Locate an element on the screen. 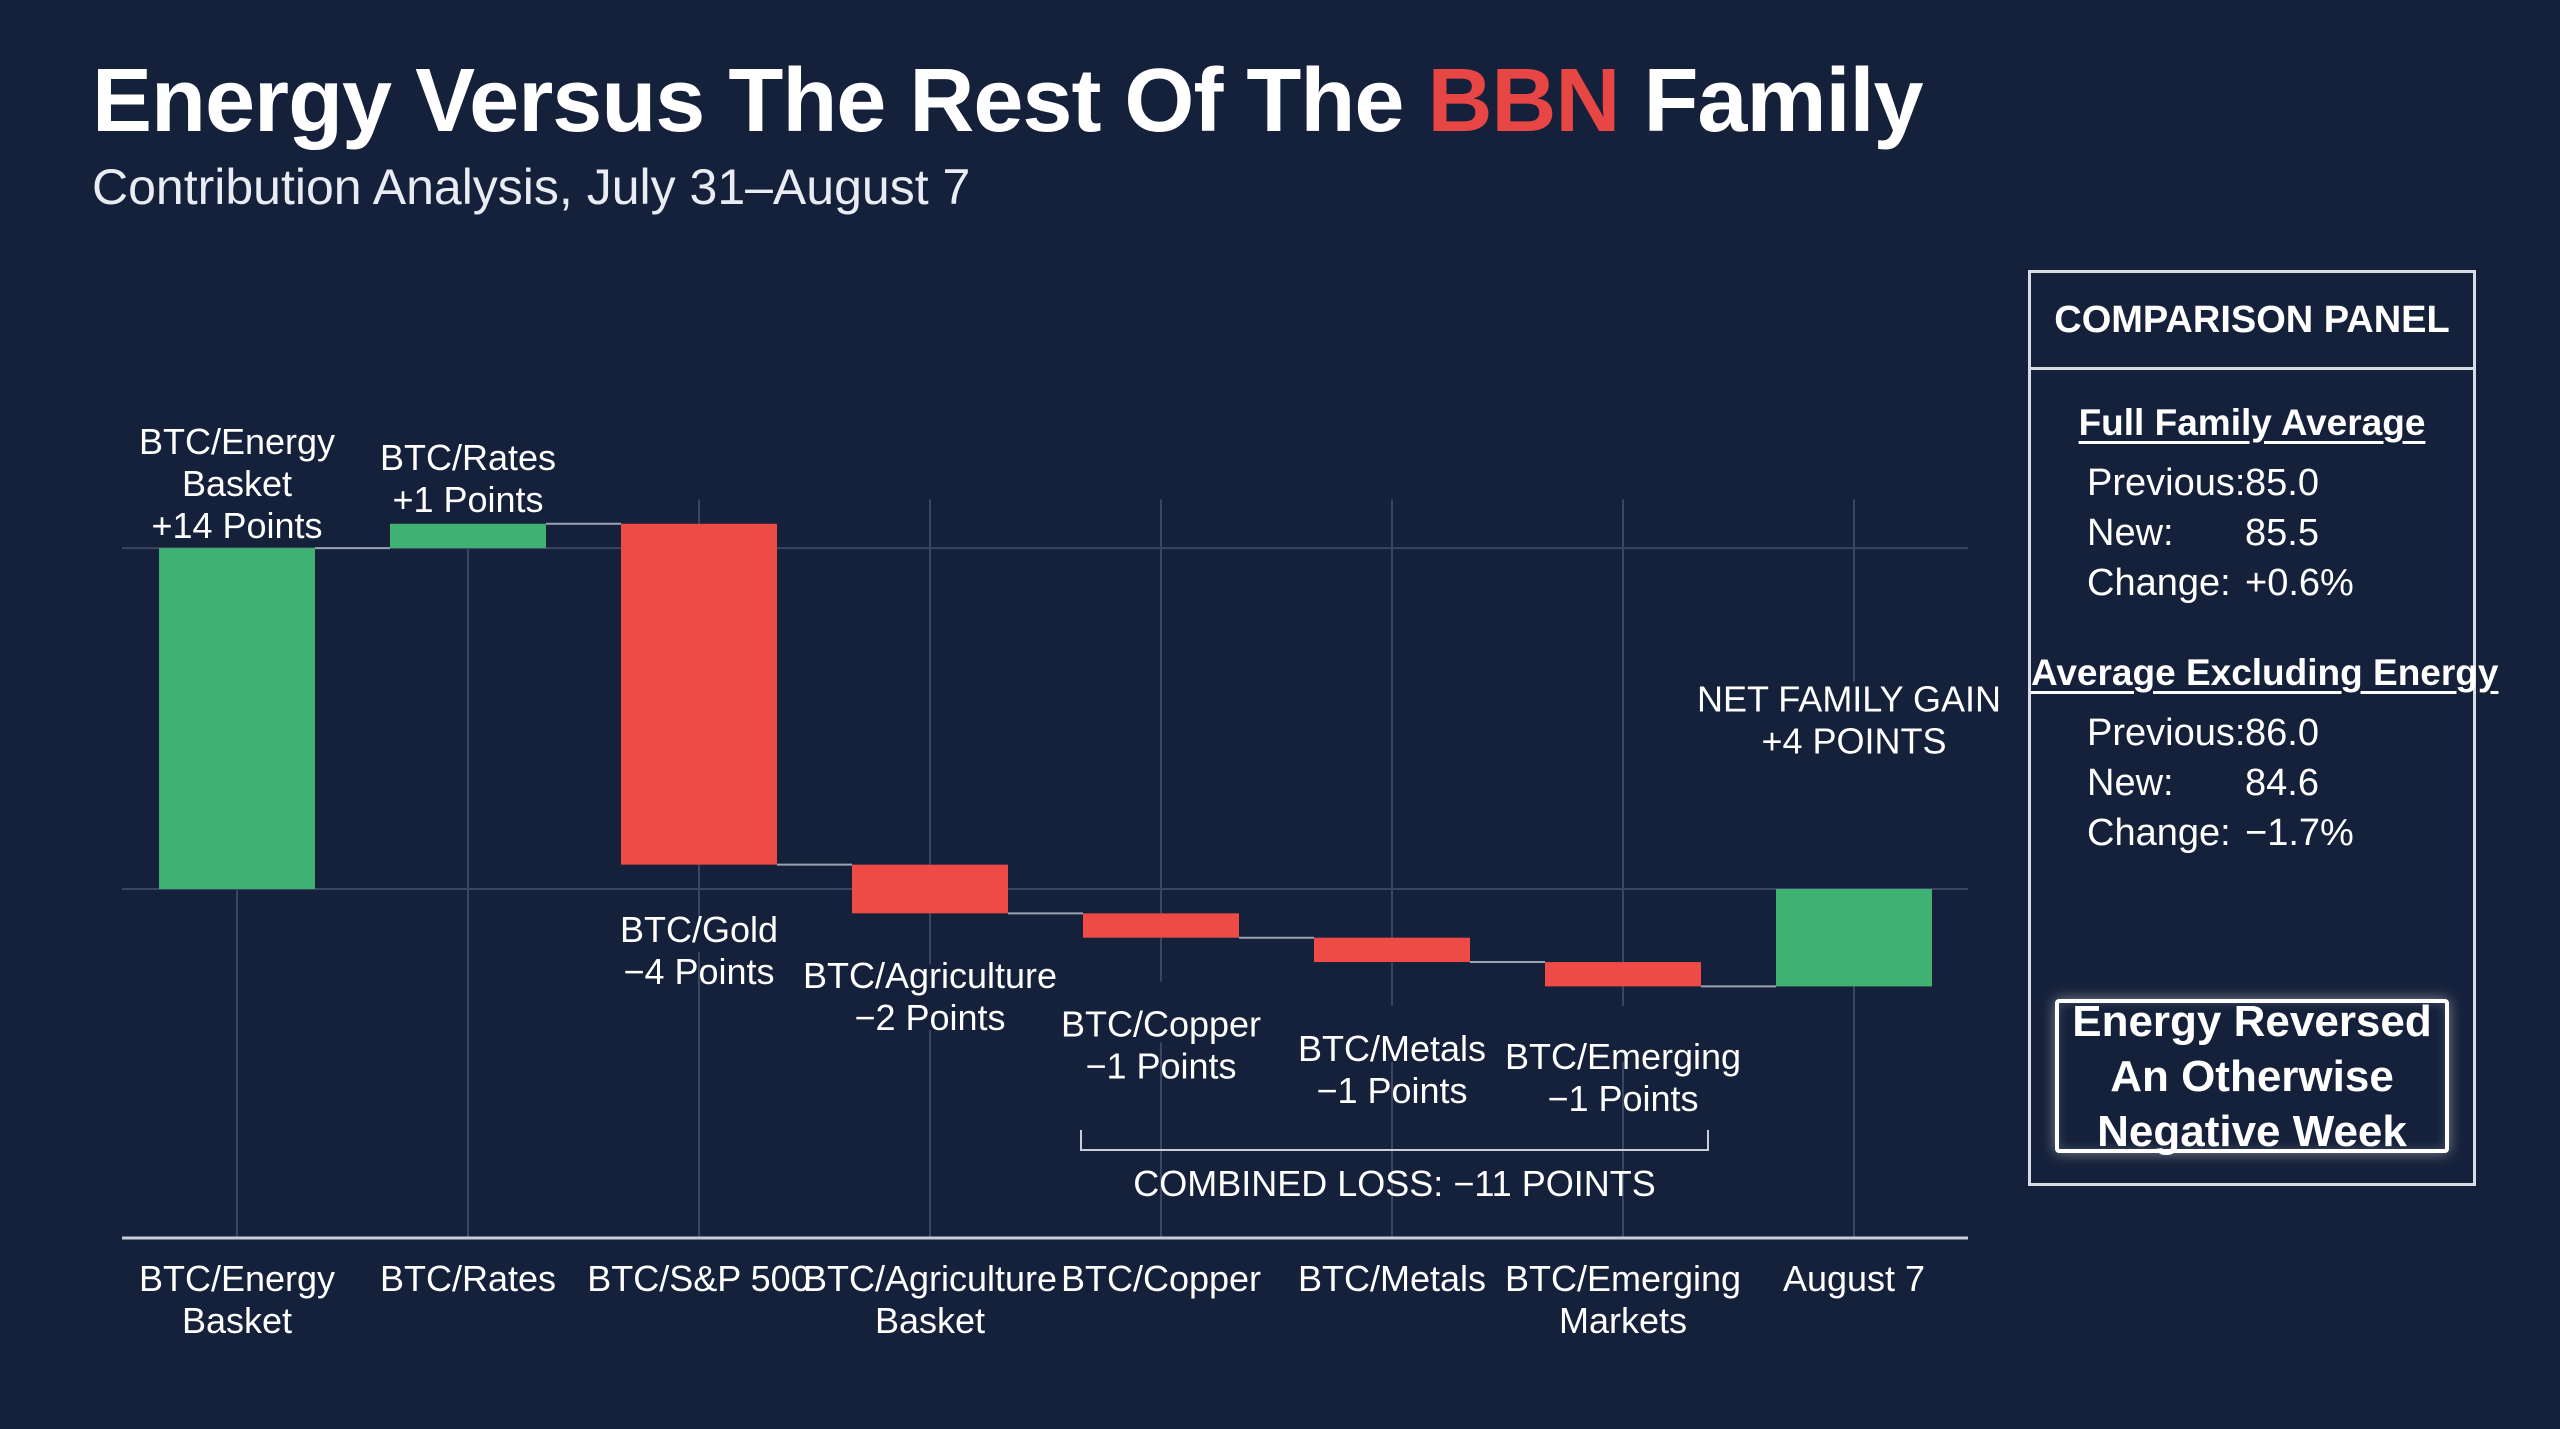 This screenshot has width=2560, height=1429. full-change-row: Change: +0.6% is located at coordinates (2252, 583).